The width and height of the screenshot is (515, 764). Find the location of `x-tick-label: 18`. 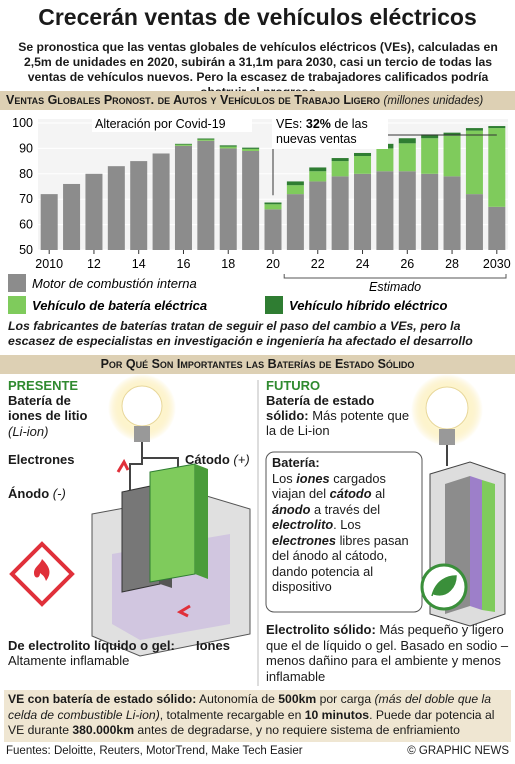

x-tick-label: 18 is located at coordinates (228, 264).